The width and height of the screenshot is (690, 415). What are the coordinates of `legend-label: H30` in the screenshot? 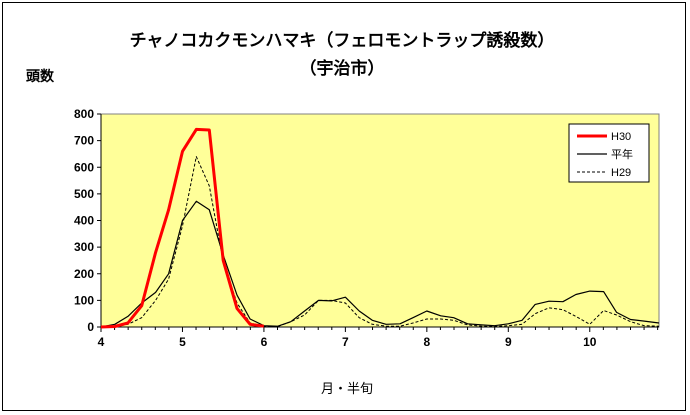 It's located at (621, 137).